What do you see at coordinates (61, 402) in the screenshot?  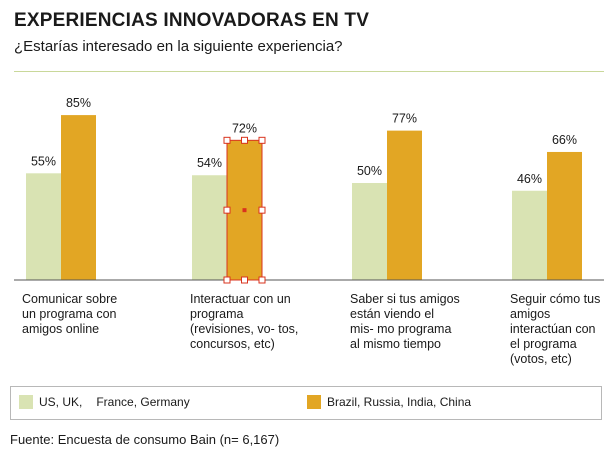 I see `legend-label-series-1a: US, UK,` at bounding box center [61, 402].